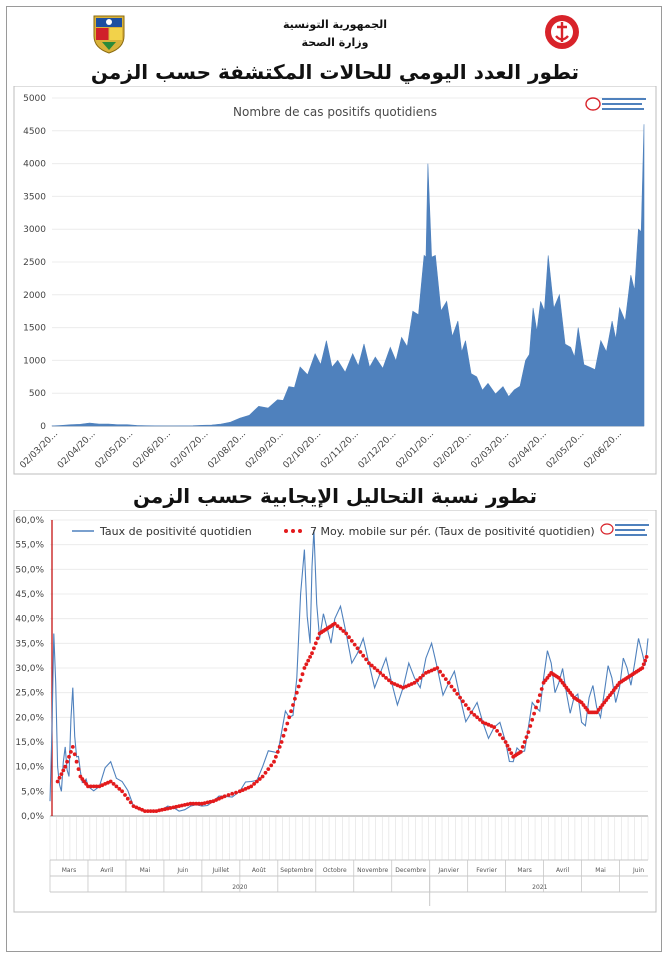  I want to click on y-tick-label: 3500, so click(34, 197).